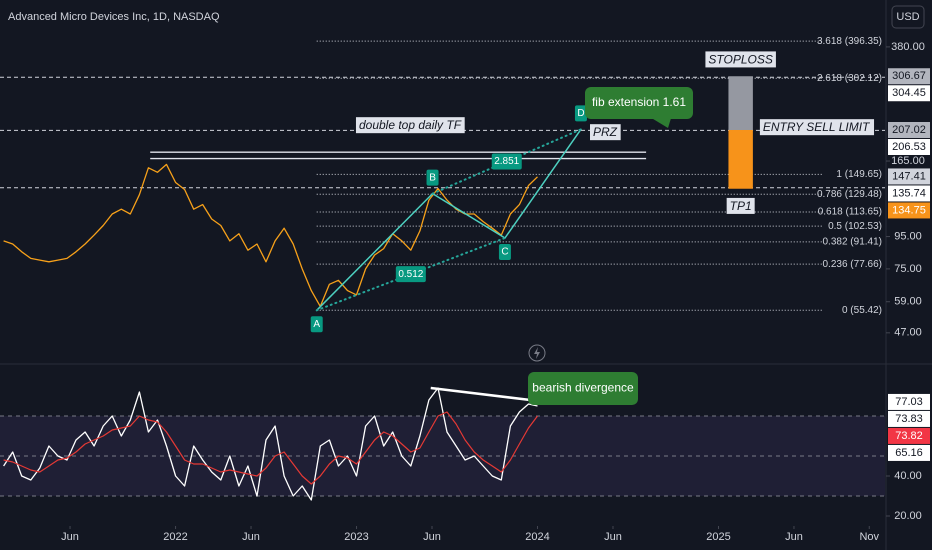  I want to click on price-badge-label: 135.74, so click(909, 193).